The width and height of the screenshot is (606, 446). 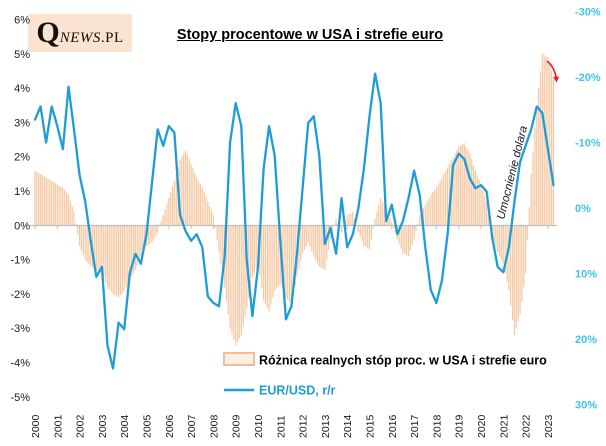 What do you see at coordinates (437, 426) in the screenshot?
I see `year-label: 2018` at bounding box center [437, 426].